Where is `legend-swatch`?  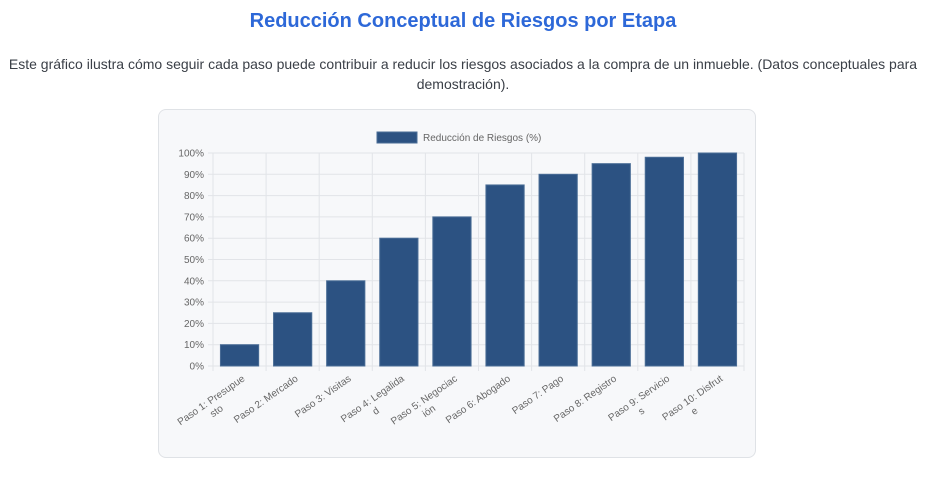
legend-swatch is located at coordinates (397, 137).